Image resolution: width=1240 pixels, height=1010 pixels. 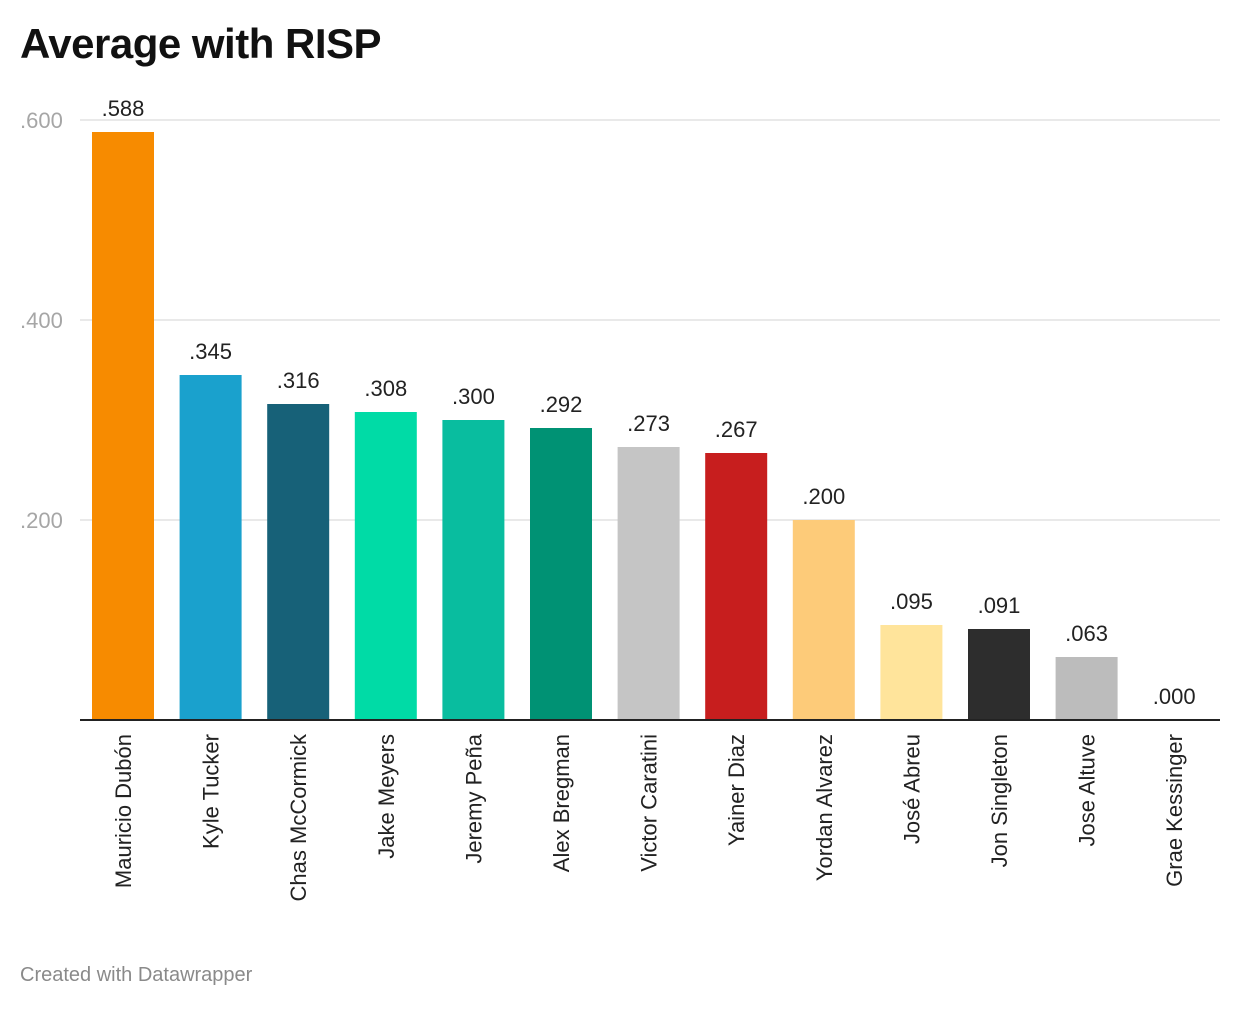 What do you see at coordinates (385, 388) in the screenshot?
I see `value-label: .308` at bounding box center [385, 388].